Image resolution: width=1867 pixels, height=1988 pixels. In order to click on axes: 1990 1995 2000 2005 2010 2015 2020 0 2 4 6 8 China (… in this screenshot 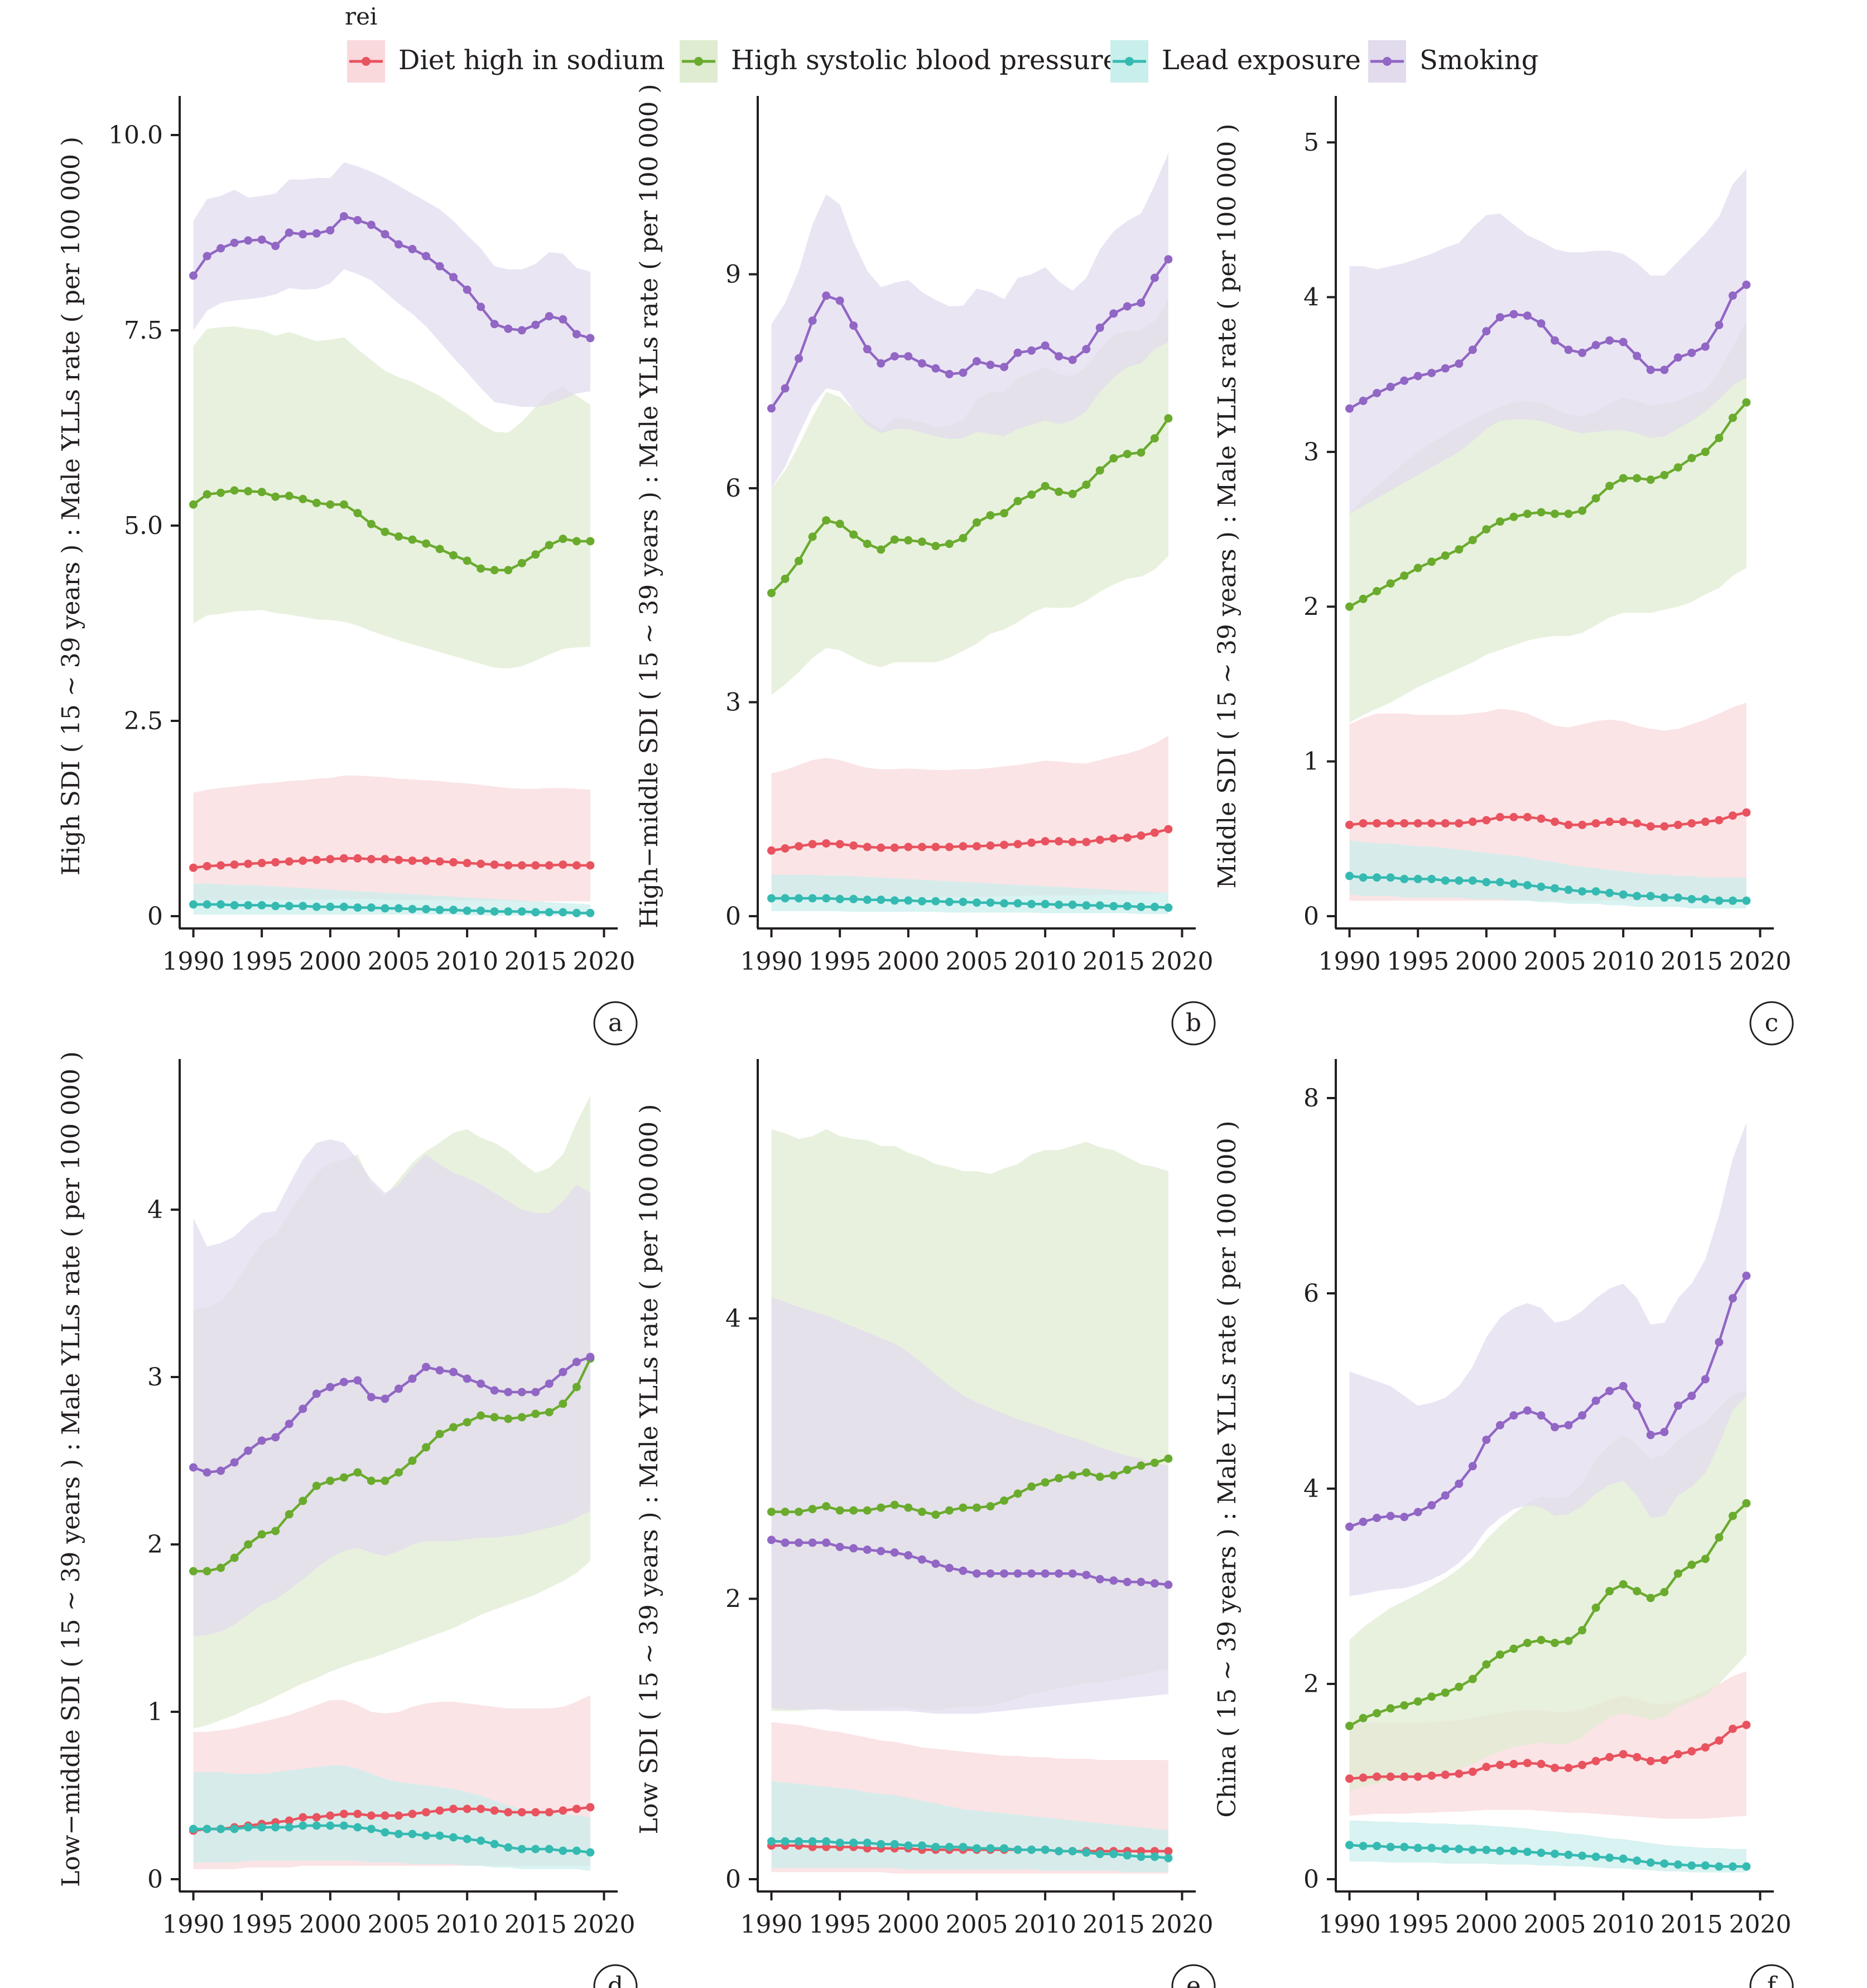, I will do `click(1502, 1499)`.